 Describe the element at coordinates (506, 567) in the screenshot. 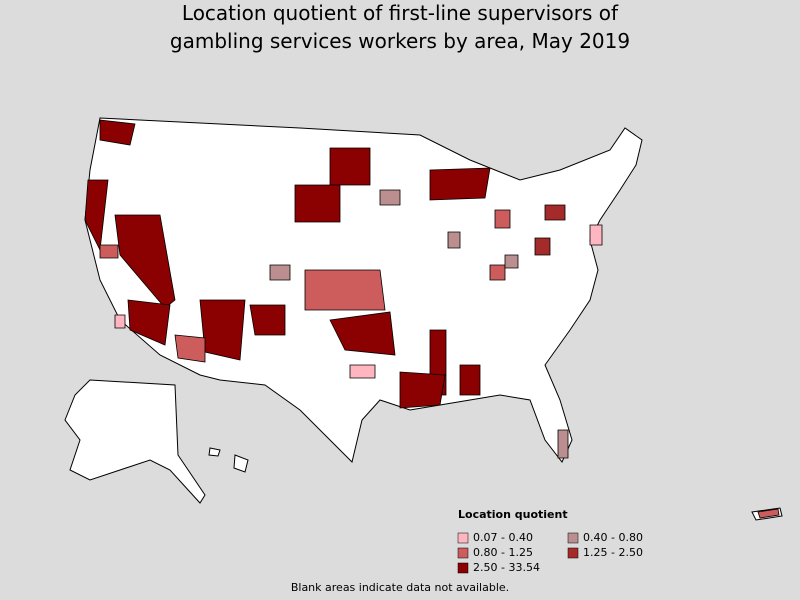

I see `legend-label: 2.50 - 33.54` at that location.